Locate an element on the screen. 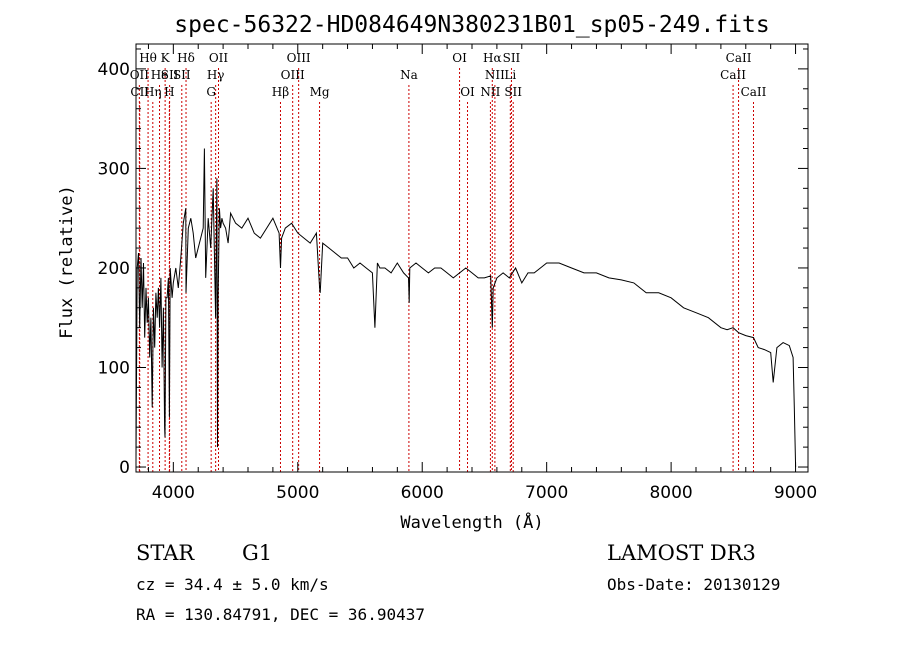 The image size is (900, 649). line-marker-label: H is located at coordinates (169, 92).